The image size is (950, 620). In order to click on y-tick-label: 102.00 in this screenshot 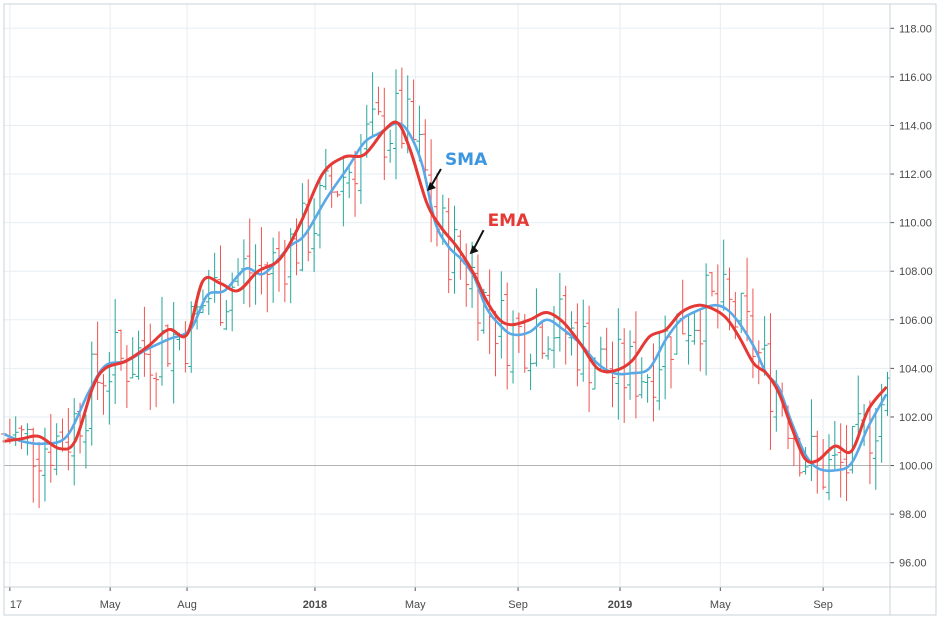, I will do `click(916, 418)`.